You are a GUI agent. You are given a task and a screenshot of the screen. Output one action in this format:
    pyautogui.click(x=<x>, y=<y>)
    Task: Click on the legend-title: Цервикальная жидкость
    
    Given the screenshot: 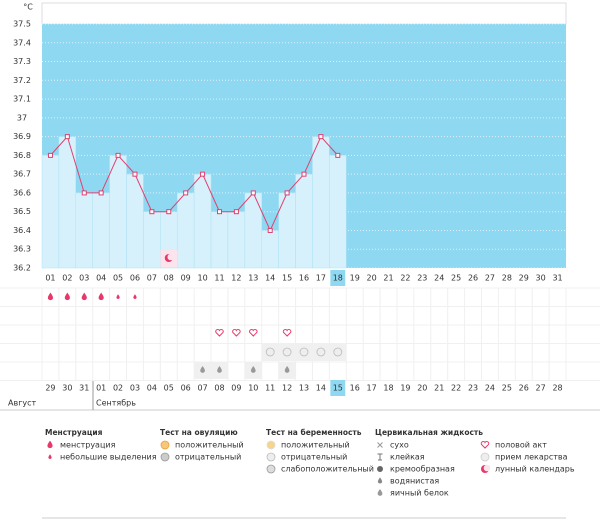 What is the action you would take?
    pyautogui.click(x=429, y=432)
    